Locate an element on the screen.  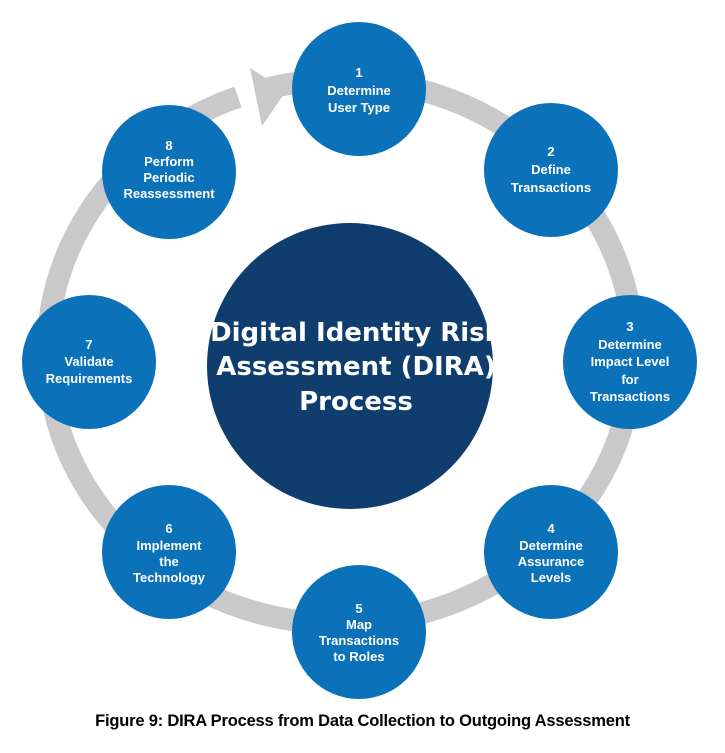
step-7-number: 7 is located at coordinates (88, 344).